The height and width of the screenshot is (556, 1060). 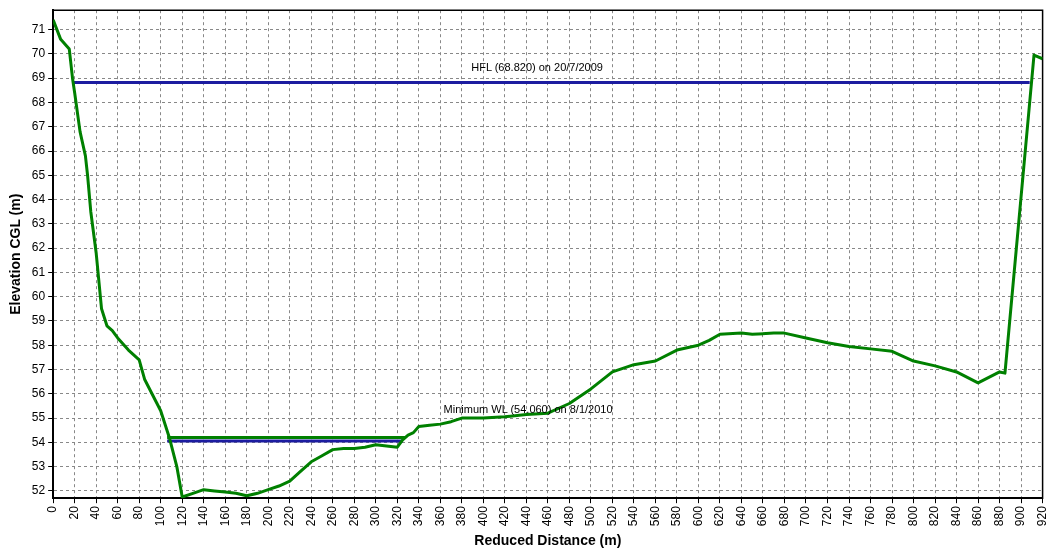 What do you see at coordinates (805, 516) in the screenshot?
I see `x-tick-label: 700` at bounding box center [805, 516].